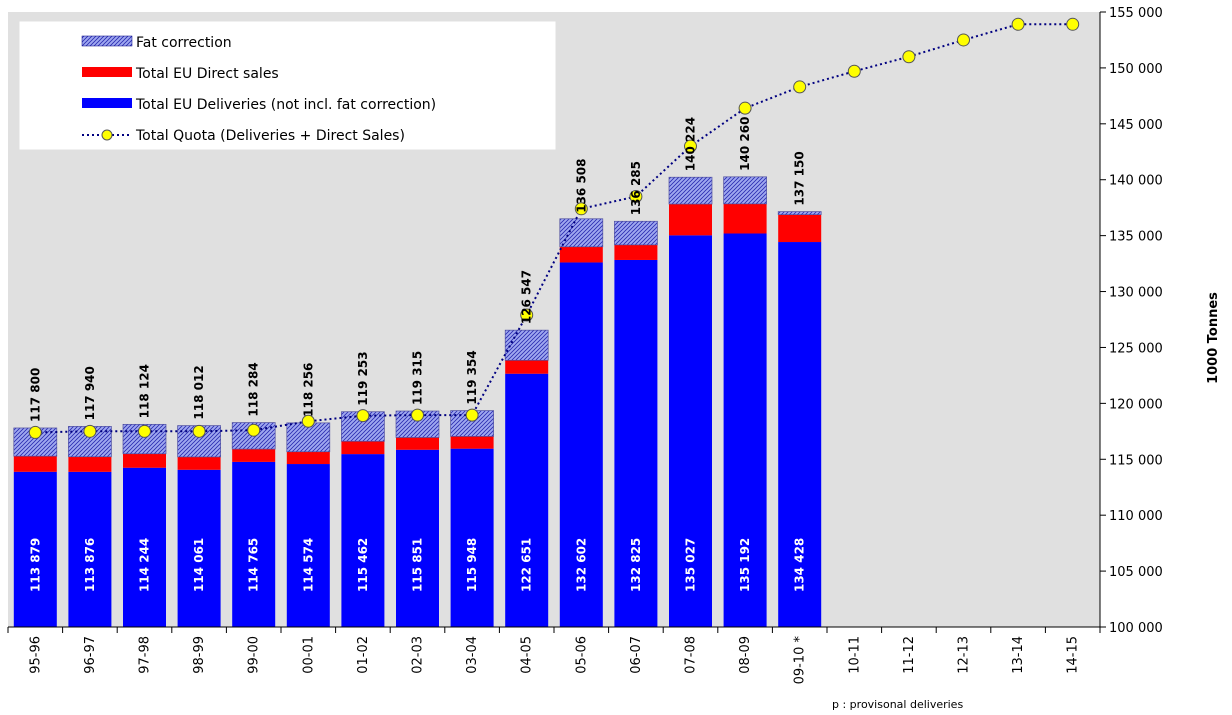 The image size is (1232, 715). I want to click on total-label: 118 284, so click(254, 389).